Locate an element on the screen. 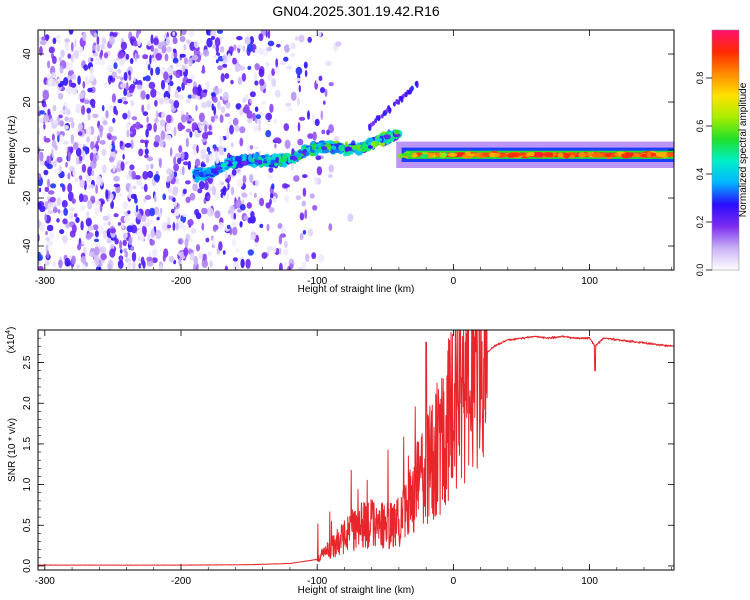 This screenshot has height=600, width=750. spectrogram-ytick-label: 0 is located at coordinates (27, 150).